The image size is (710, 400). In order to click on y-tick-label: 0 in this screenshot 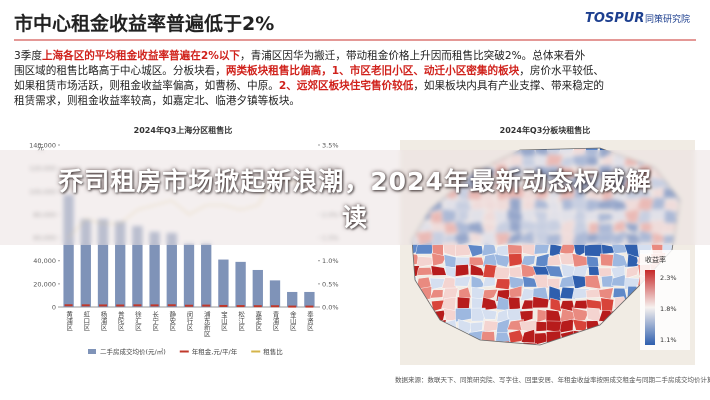, I will do `click(54, 308)`.